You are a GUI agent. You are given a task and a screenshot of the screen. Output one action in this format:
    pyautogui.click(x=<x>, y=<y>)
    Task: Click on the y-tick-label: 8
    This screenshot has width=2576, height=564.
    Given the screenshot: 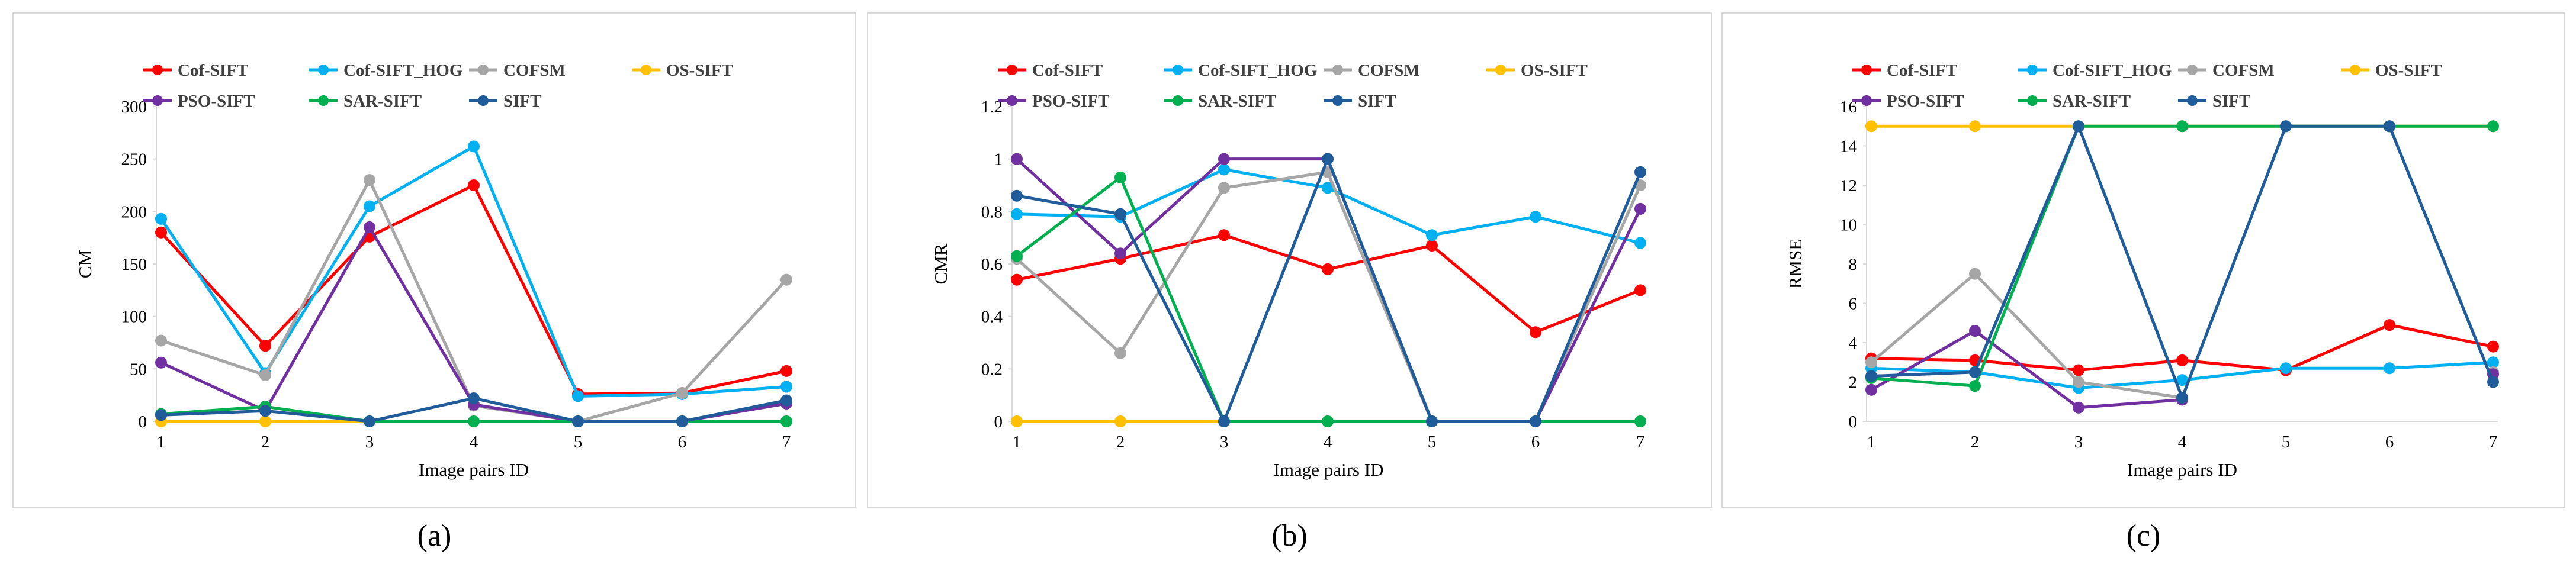 What is the action you would take?
    pyautogui.click(x=1853, y=264)
    